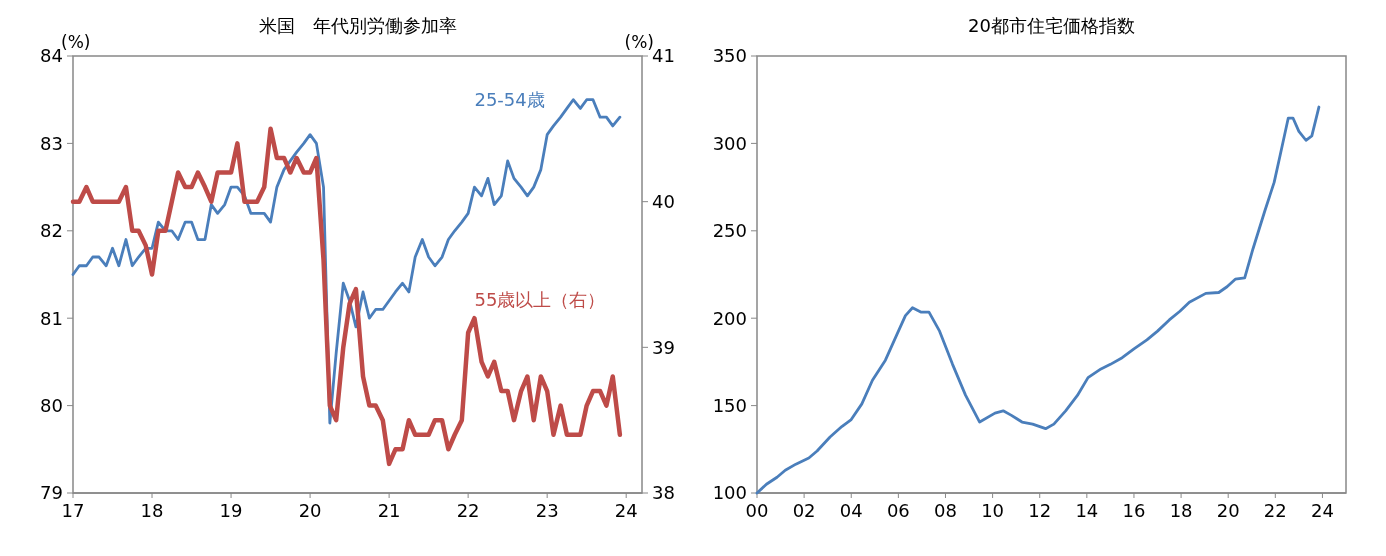 This screenshot has width=1386, height=556. What do you see at coordinates (898, 510) in the screenshot?
I see `x-tick-label: 06` at bounding box center [898, 510].